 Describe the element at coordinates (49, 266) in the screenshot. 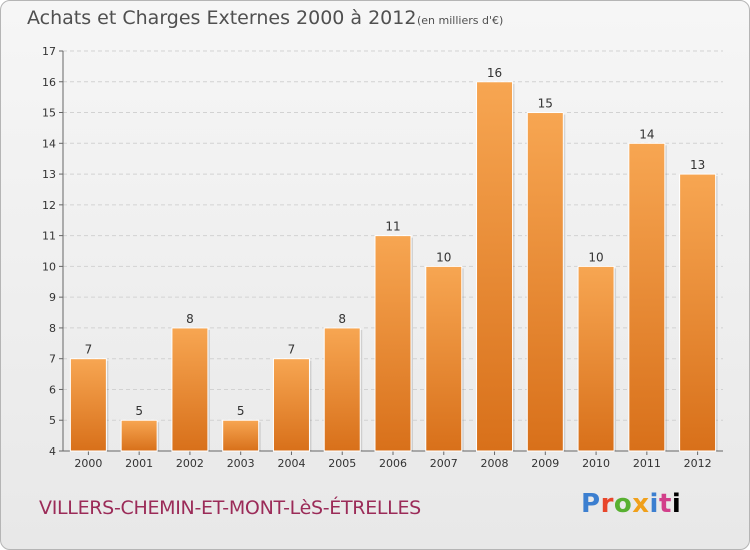

I see `y-tick-label: 10` at that location.